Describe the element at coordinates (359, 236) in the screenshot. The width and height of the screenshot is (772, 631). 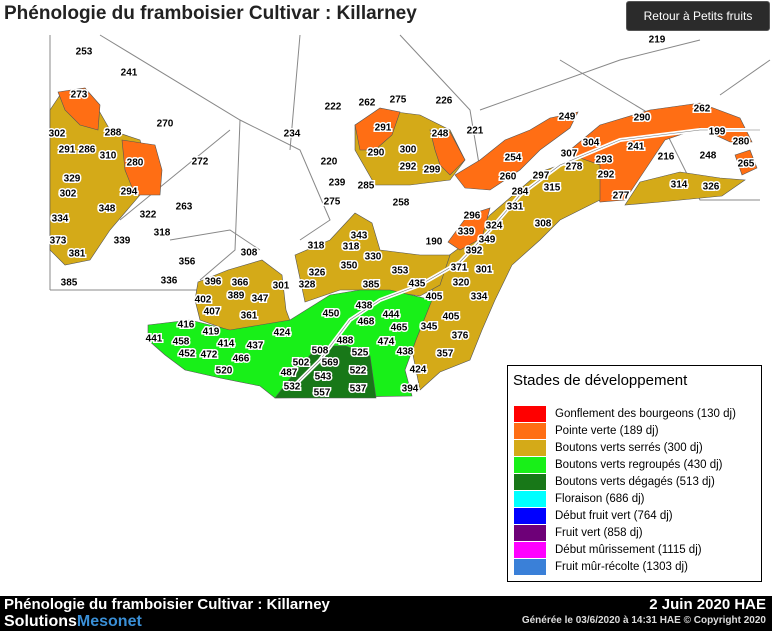
I see `station-value: 343` at that location.